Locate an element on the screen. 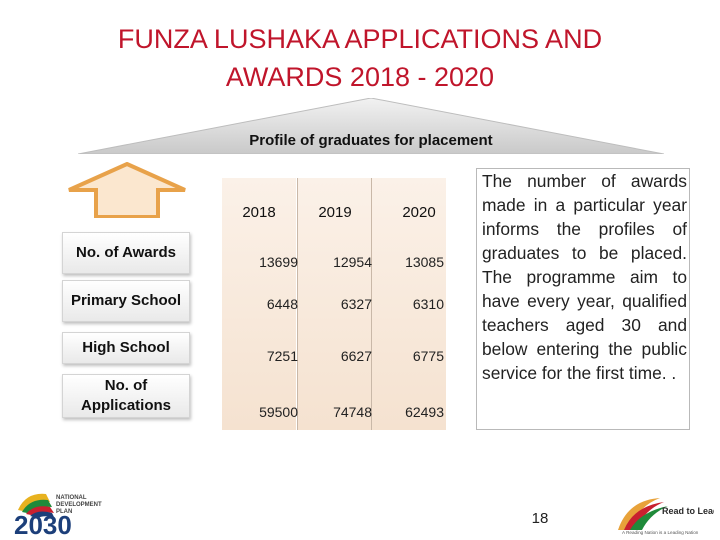 The width and height of the screenshot is (720, 540). banner-text: Profile of graduates for placement is located at coordinates (371, 140).